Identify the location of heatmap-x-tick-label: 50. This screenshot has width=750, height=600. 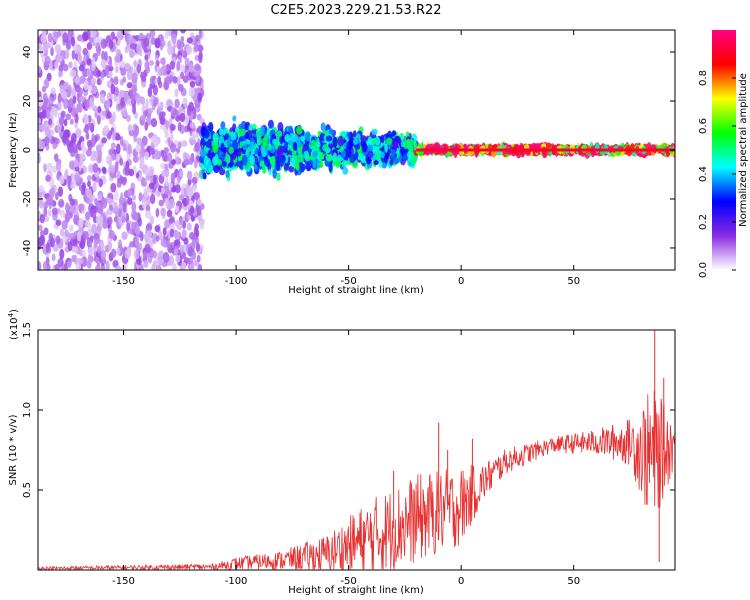
(573, 281).